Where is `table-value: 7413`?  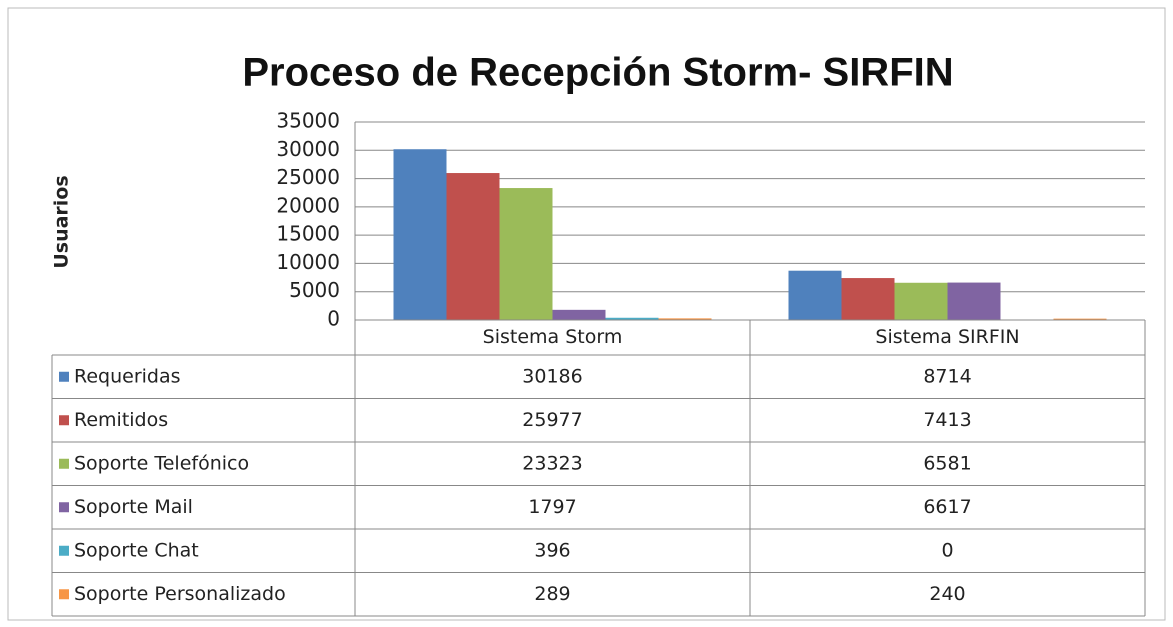
table-value: 7413 is located at coordinates (947, 420).